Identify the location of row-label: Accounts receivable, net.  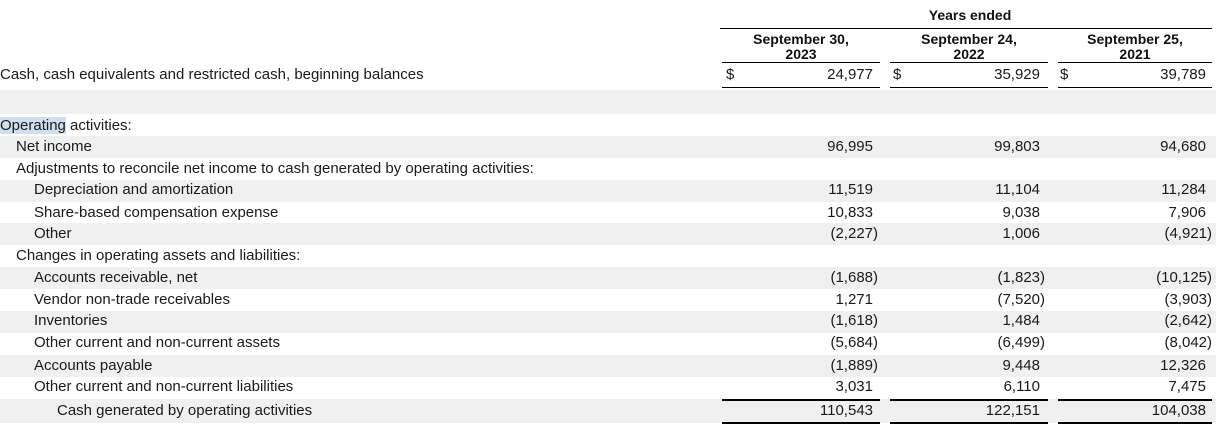
(116, 277).